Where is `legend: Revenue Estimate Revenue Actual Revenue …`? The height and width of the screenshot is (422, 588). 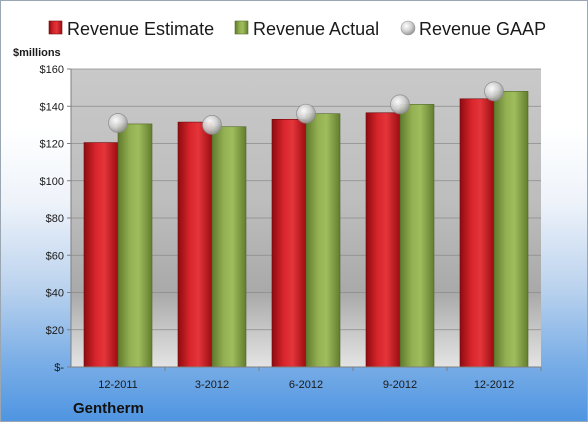
legend: Revenue Estimate Revenue Actual Revenue … is located at coordinates (297, 29).